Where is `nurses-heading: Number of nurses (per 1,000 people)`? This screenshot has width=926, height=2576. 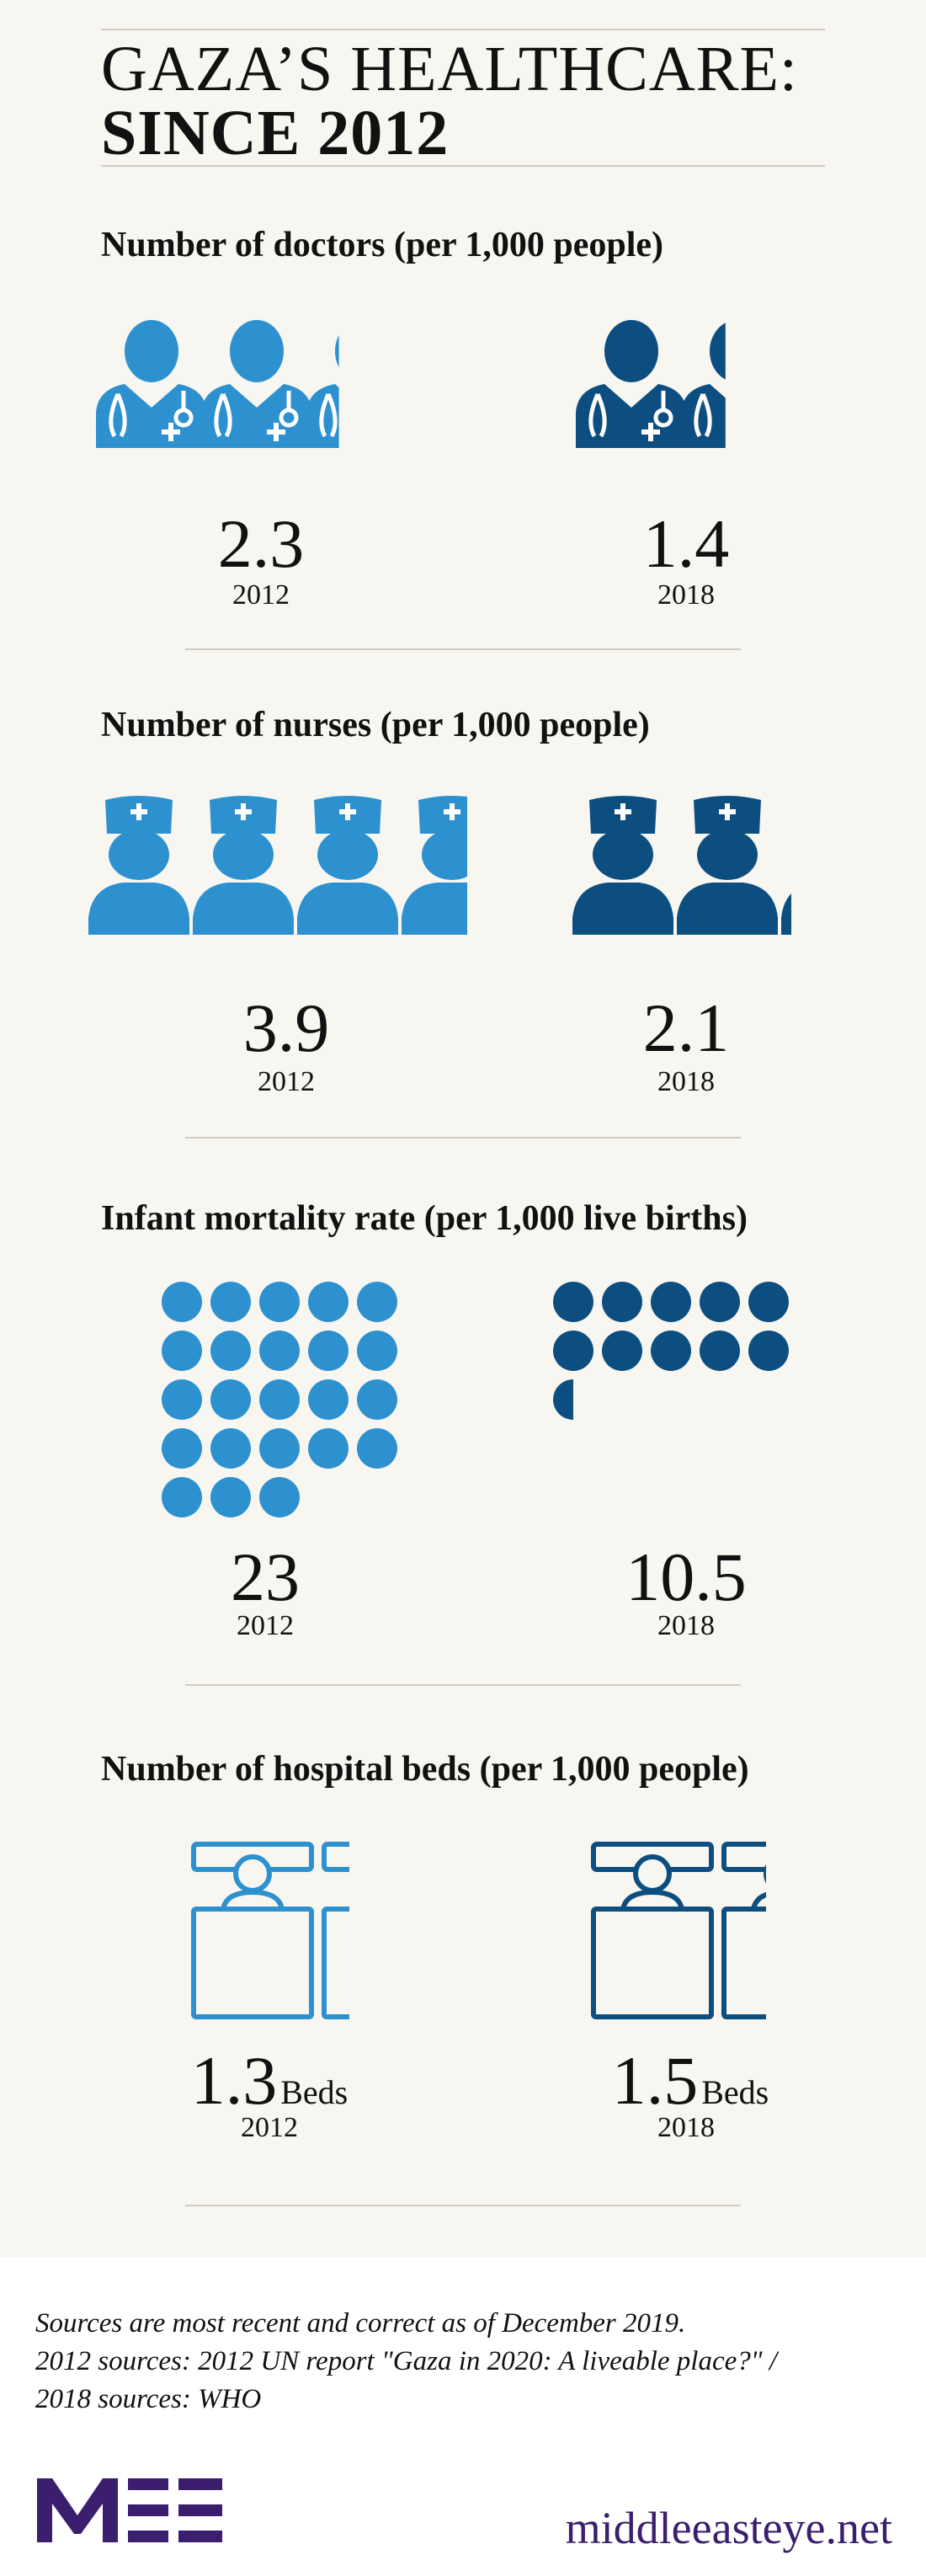
nurses-heading: Number of nurses (per 1,000 people) is located at coordinates (376, 725).